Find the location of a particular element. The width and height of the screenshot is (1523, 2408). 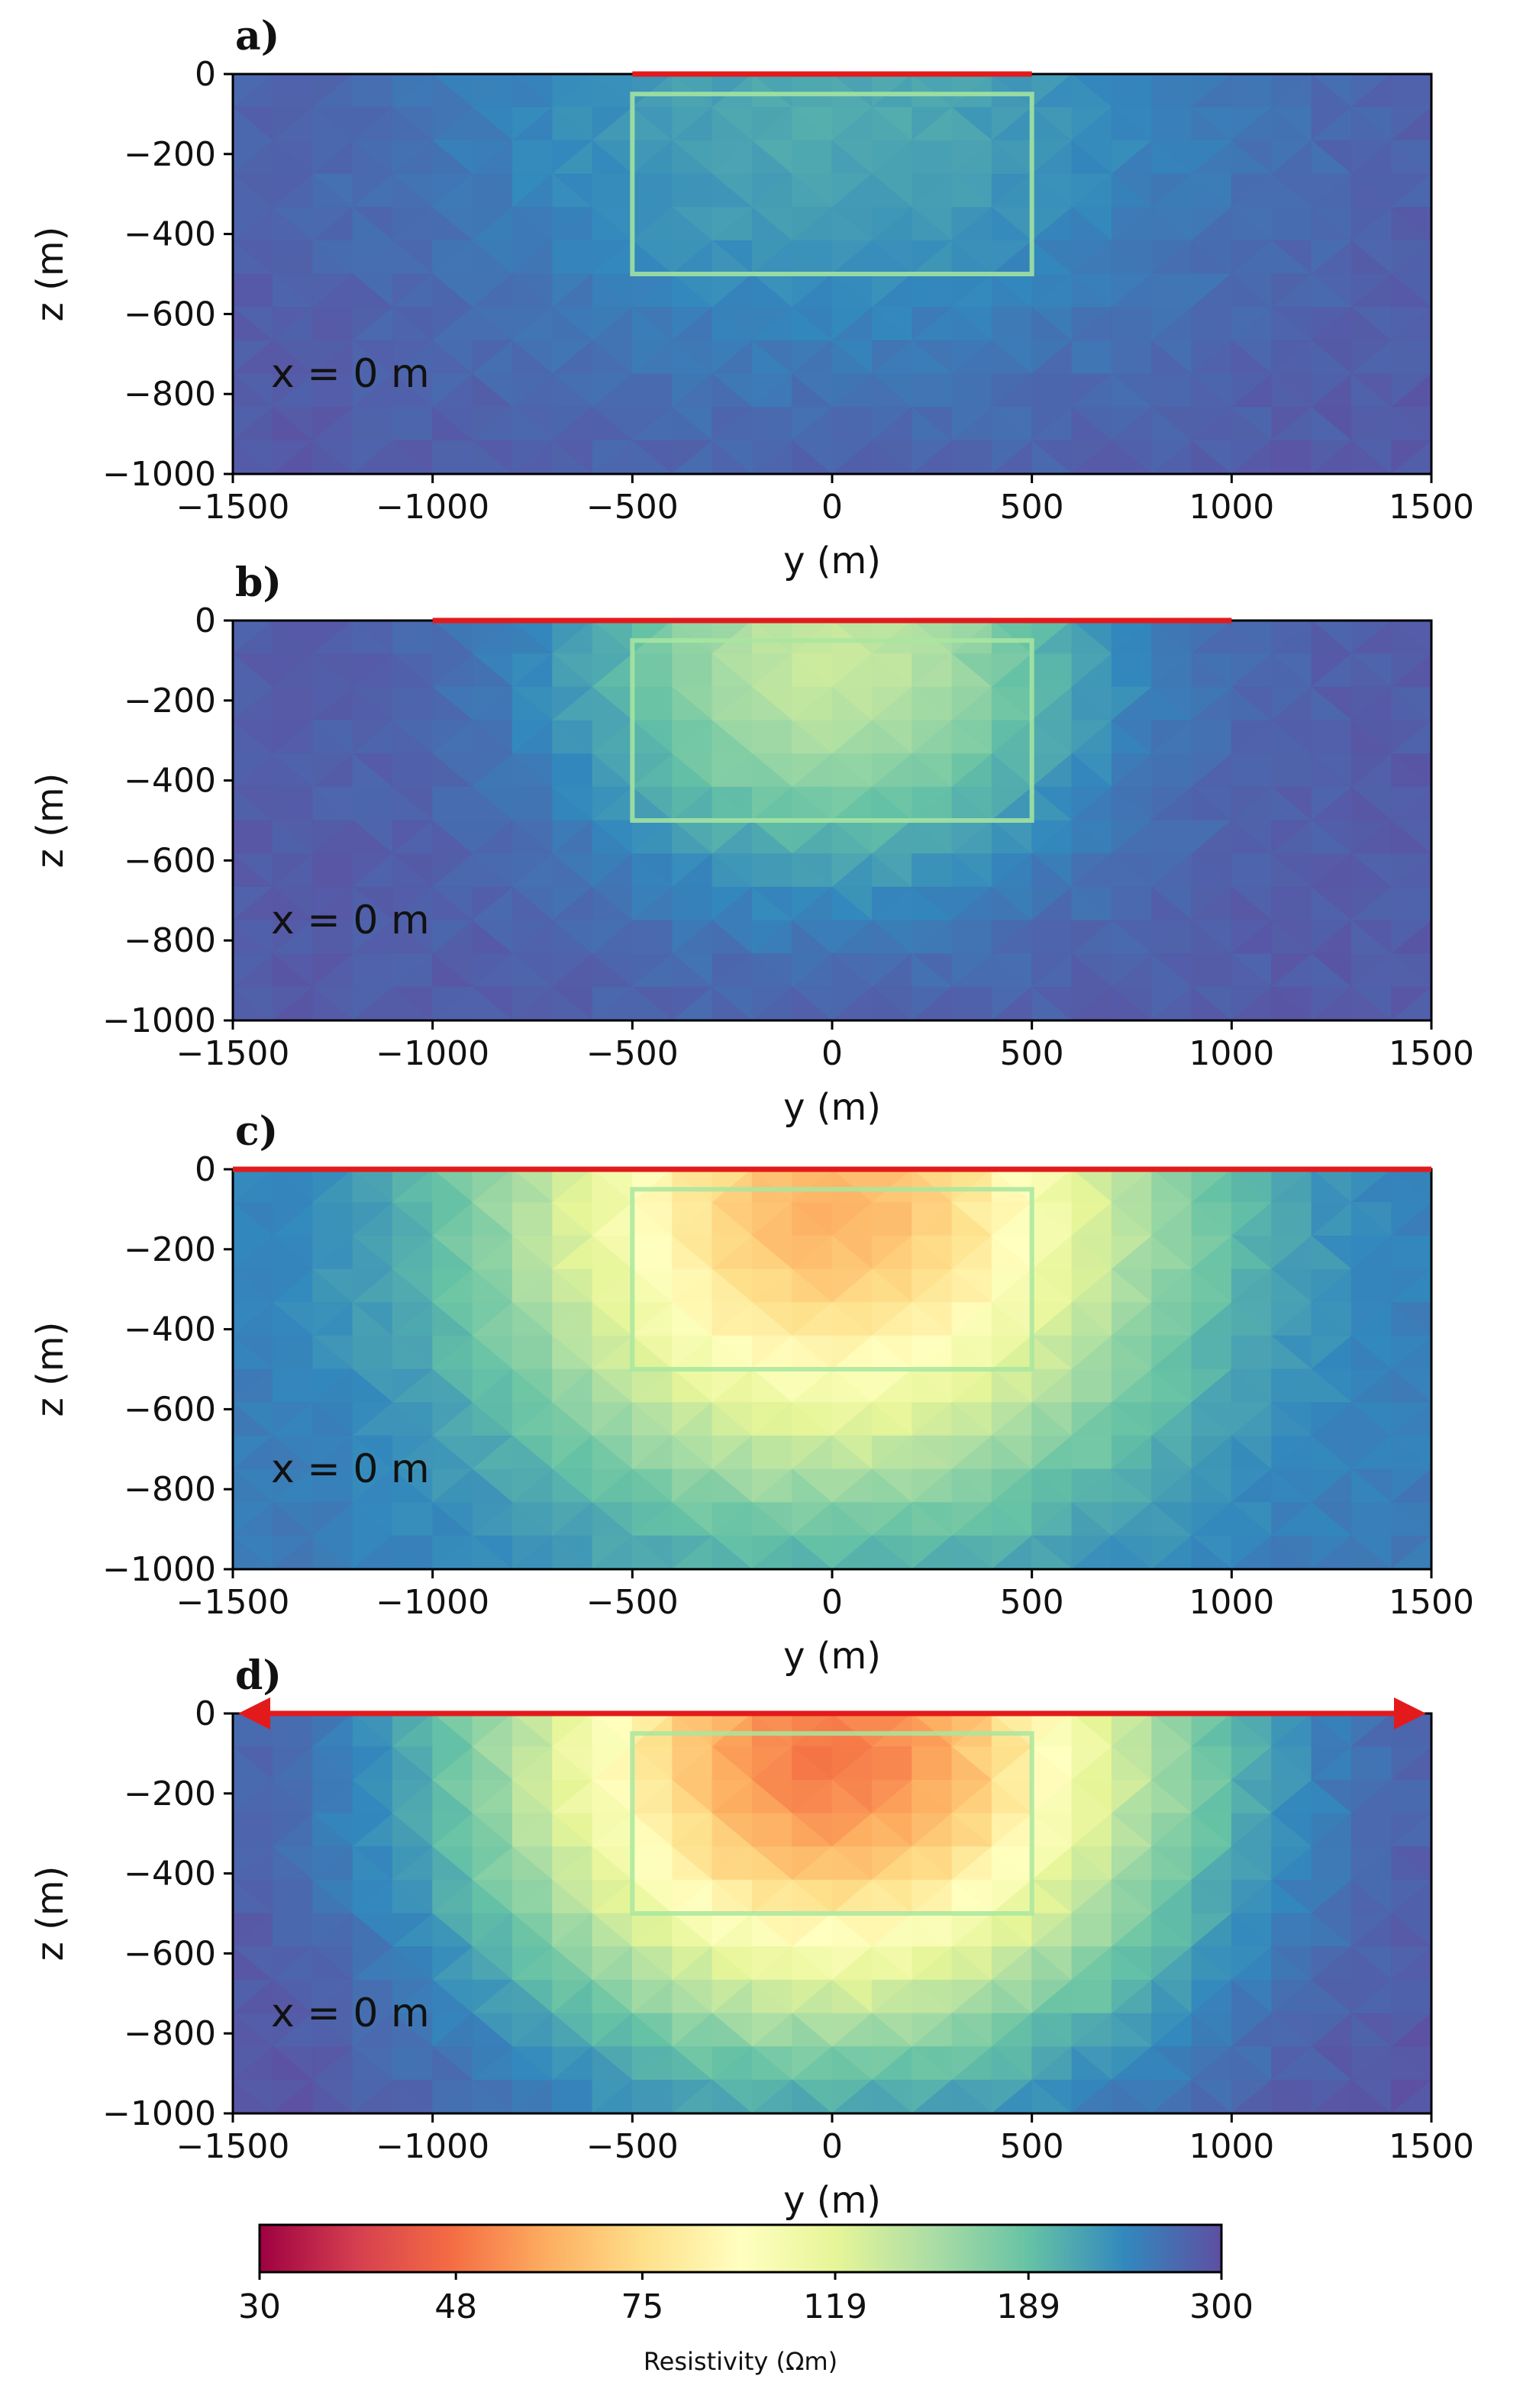

colorbar-tick-label: 300 is located at coordinates (1221, 2307).